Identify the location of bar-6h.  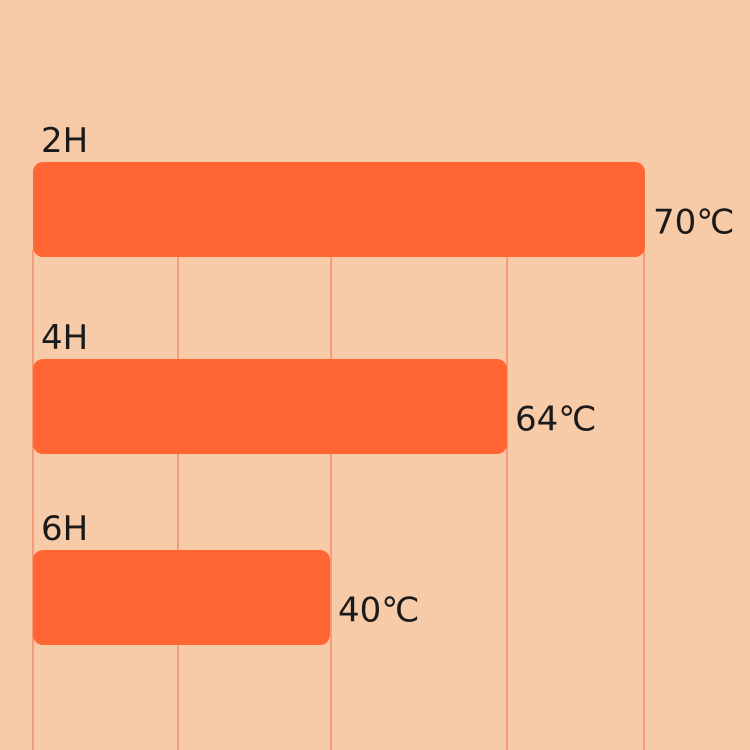
(181, 597).